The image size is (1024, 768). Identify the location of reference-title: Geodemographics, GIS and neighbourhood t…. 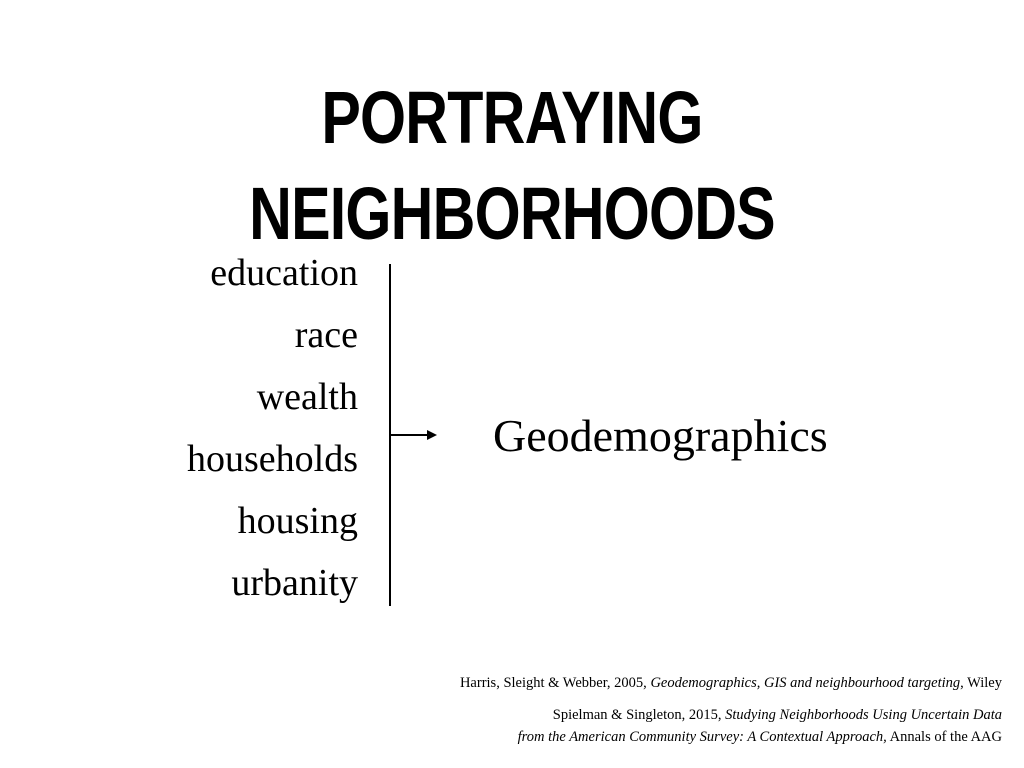
(805, 683).